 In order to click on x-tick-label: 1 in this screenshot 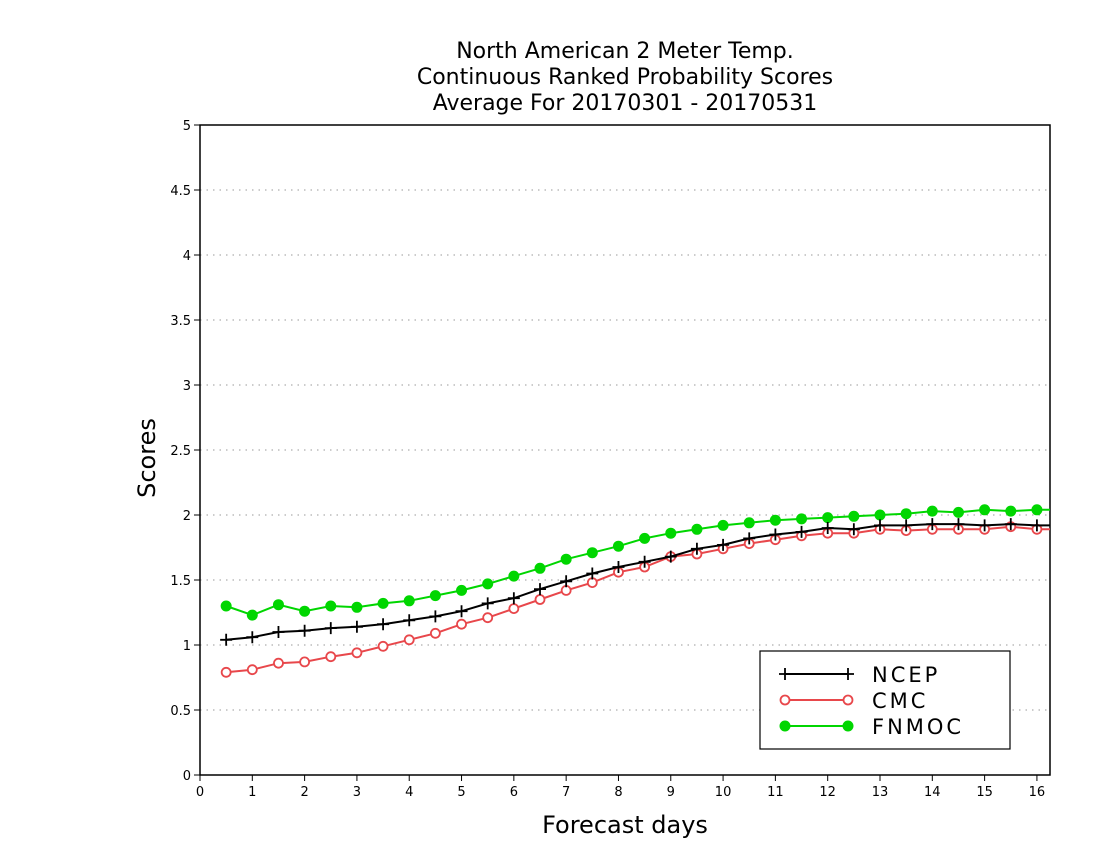, I will do `click(252, 792)`.